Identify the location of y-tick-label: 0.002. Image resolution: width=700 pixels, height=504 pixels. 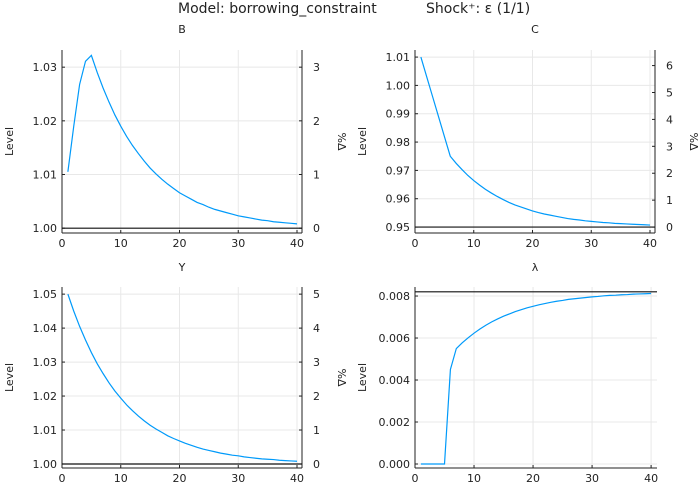
(395, 422).